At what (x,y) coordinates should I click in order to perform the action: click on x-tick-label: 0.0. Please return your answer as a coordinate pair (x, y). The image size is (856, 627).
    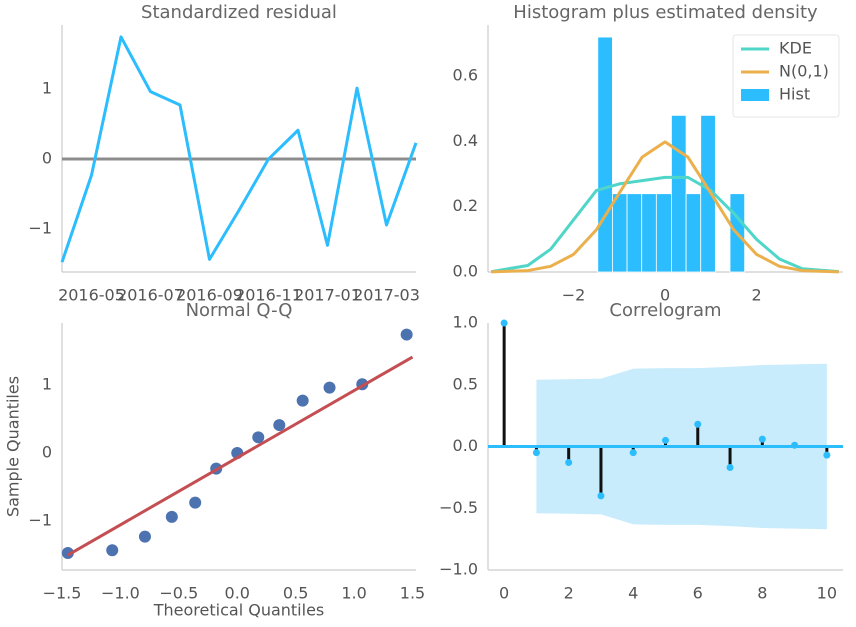
    Looking at the image, I should click on (237, 593).